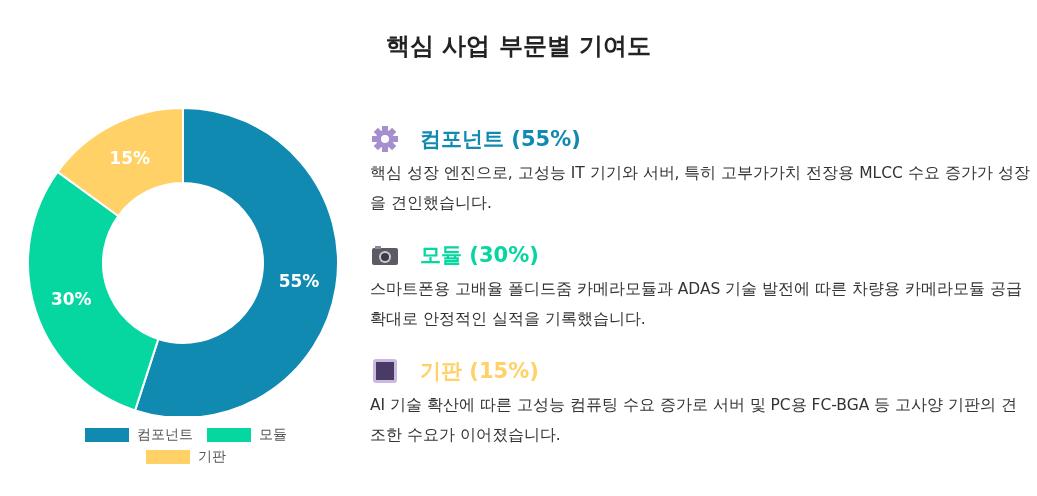 This screenshot has width=1037, height=496. I want to click on text: 기판 (15%), so click(479, 371).